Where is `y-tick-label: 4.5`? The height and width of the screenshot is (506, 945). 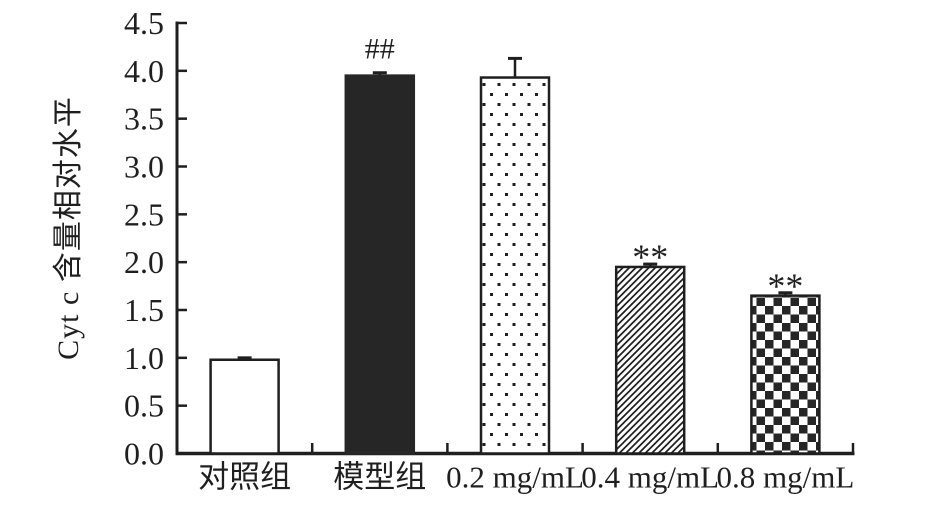 y-tick-label: 4.5 is located at coordinates (144, 23).